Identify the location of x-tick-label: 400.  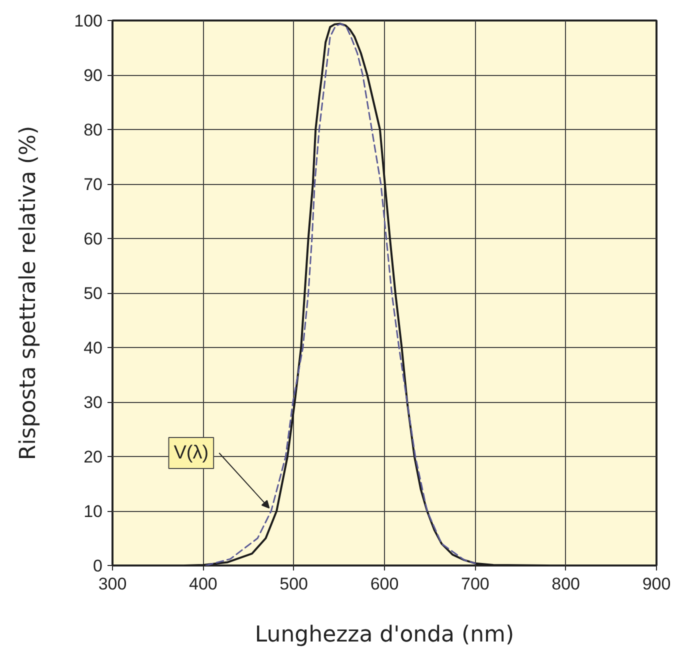
(203, 584).